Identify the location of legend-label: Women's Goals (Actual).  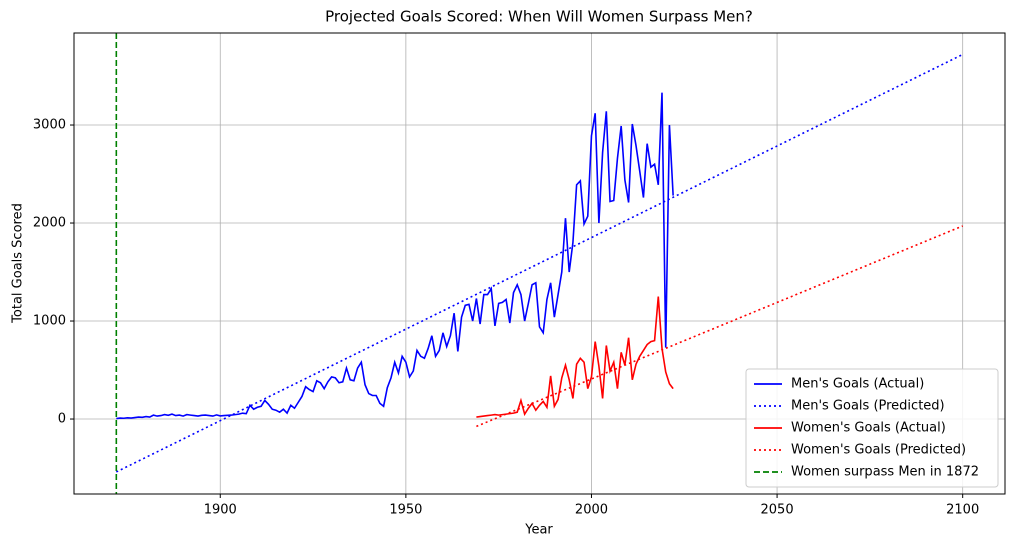
(868, 428).